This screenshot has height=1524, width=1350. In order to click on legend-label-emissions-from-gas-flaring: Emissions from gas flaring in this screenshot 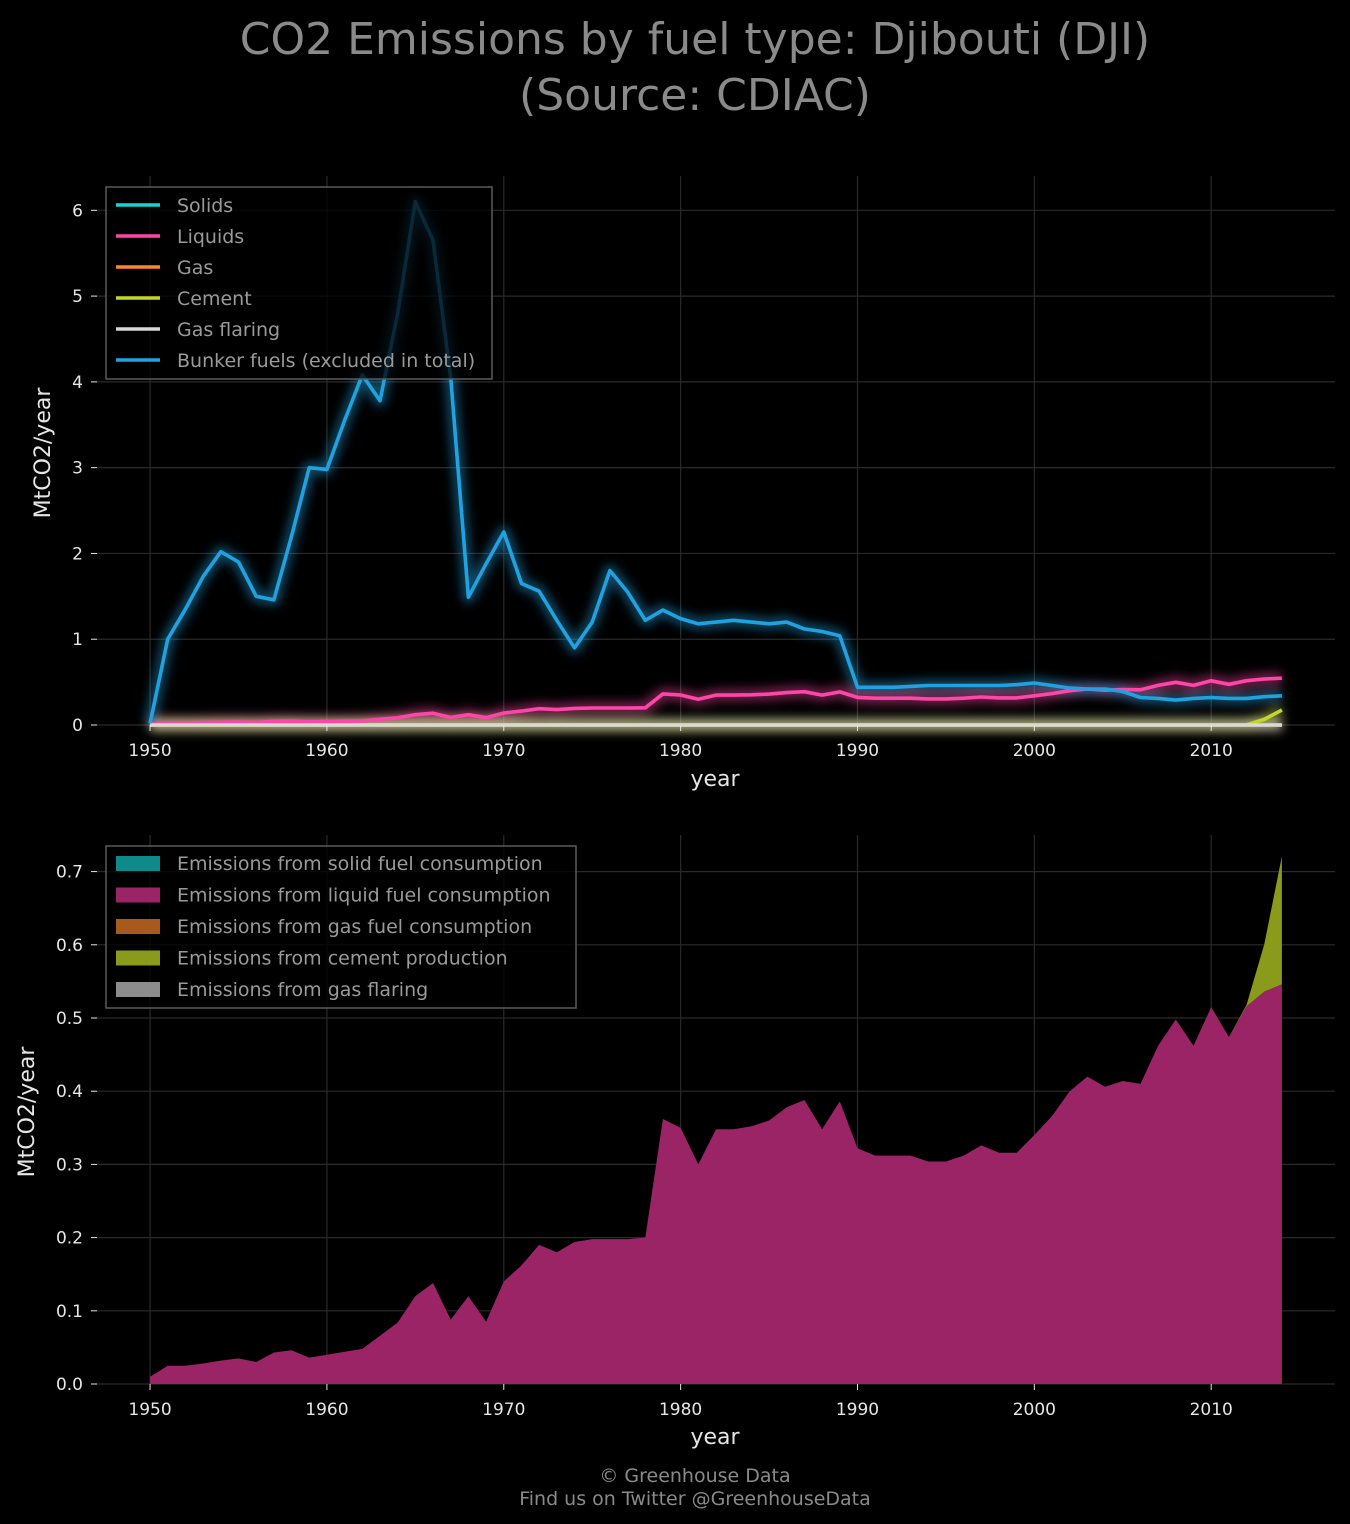, I will do `click(302, 990)`.